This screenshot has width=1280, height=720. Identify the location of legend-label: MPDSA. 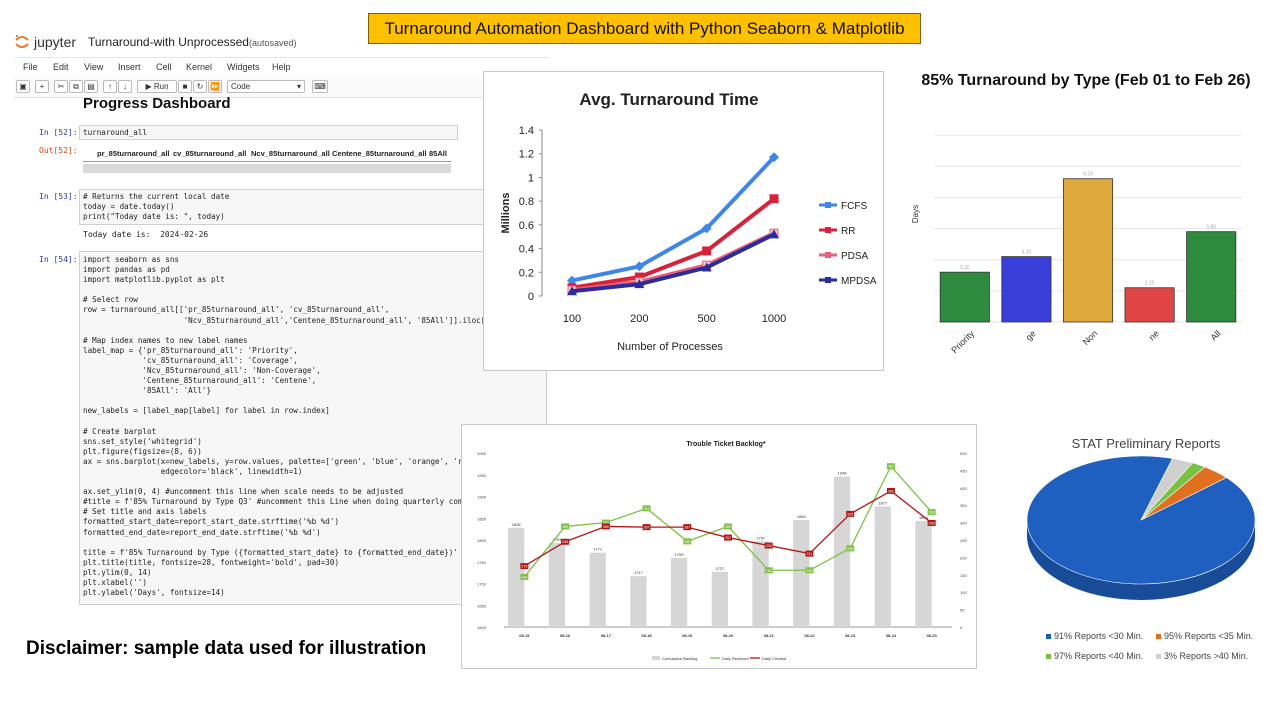
(859, 281).